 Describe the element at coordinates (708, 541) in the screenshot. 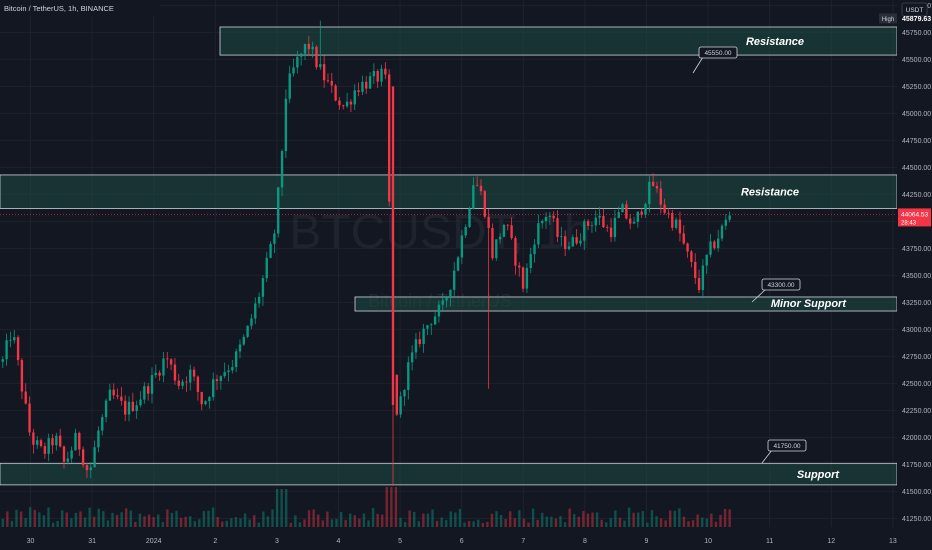

I see `x-tick-label: 10` at that location.